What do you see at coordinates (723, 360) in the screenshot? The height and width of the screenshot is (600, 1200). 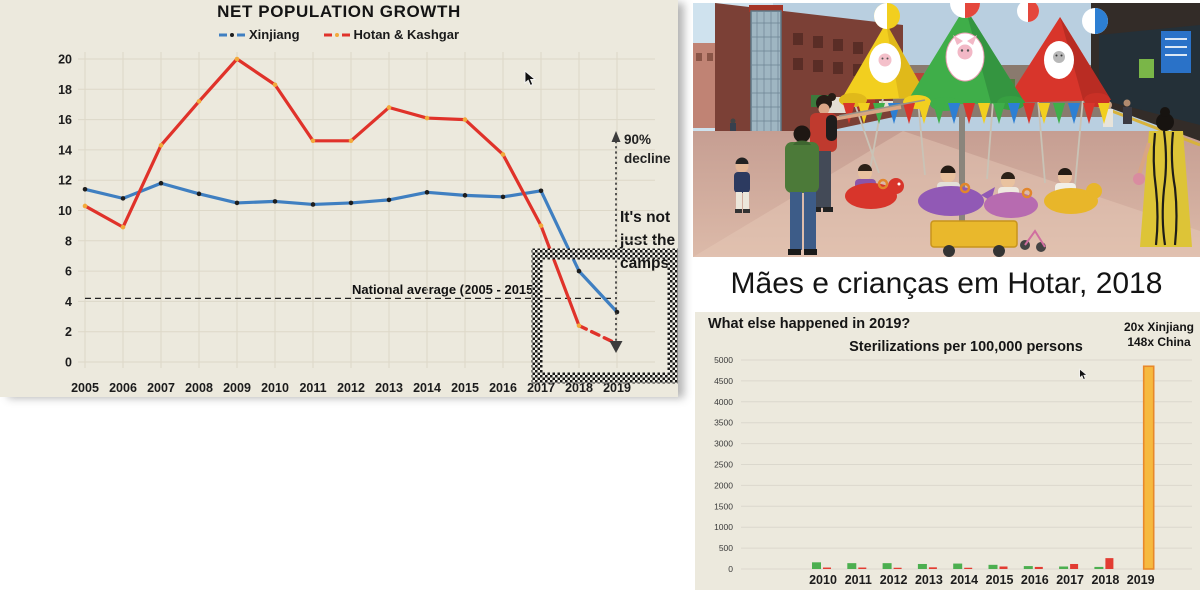 I see `svg-text: 5000` at bounding box center [723, 360].